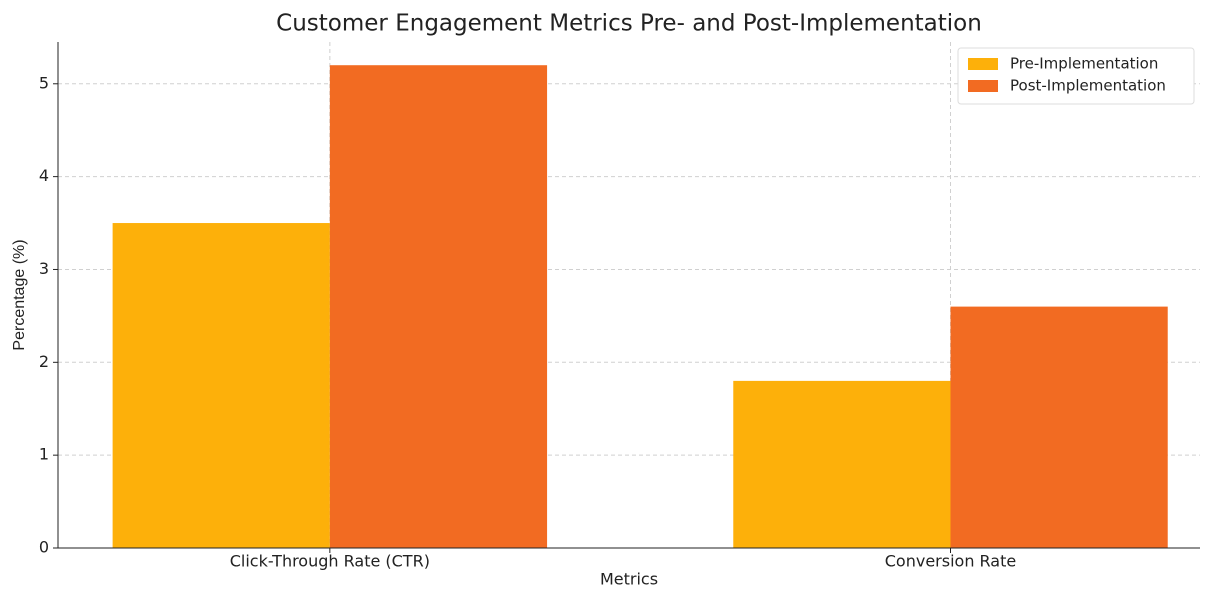 The width and height of the screenshot is (1211, 590). Describe the element at coordinates (44, 547) in the screenshot. I see `y-tick-label: 0` at that location.